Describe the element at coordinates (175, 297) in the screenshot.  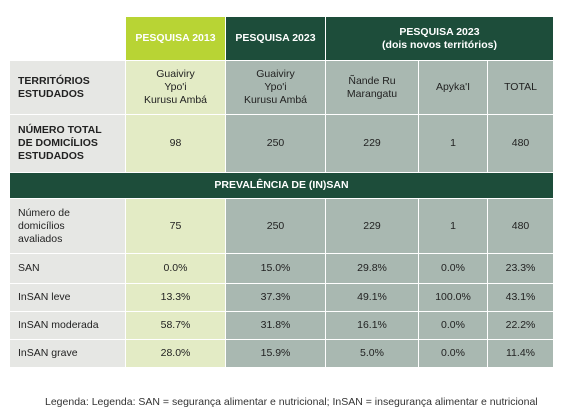
I see `table-cell: 13.3%` at that location.